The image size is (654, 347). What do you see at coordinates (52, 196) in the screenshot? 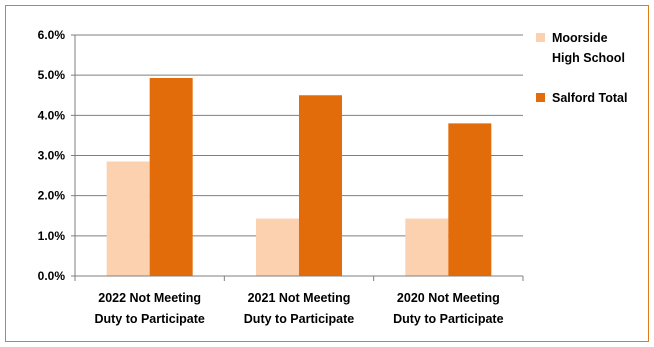
I see `y-tick-label: 2.0%` at bounding box center [52, 196].